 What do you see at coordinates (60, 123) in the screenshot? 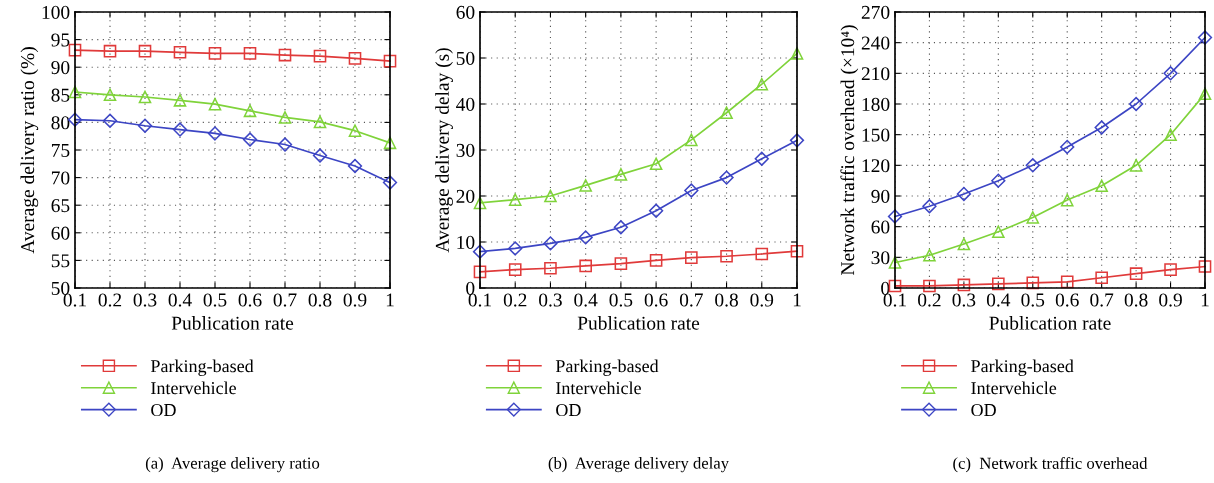
I see `y-tick-label: 80` at bounding box center [60, 123].